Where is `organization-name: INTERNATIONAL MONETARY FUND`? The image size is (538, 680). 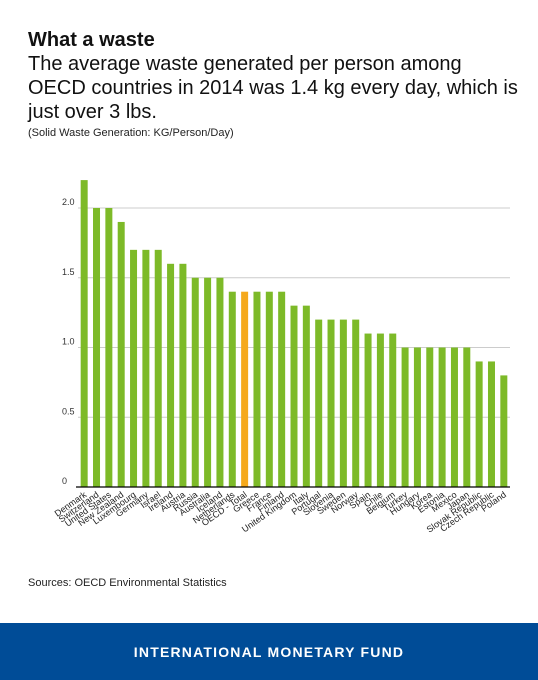 organization-name: INTERNATIONAL MONETARY FUND is located at coordinates (269, 651).